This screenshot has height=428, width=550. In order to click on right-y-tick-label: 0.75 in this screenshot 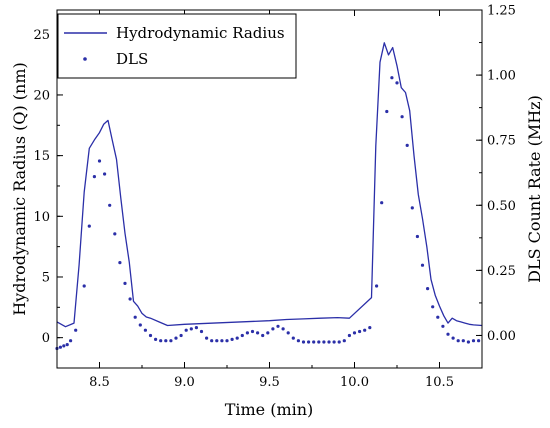, I will do `click(501, 141)`.